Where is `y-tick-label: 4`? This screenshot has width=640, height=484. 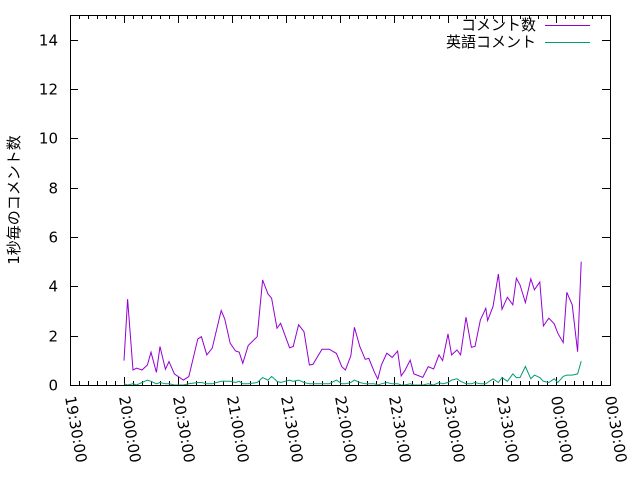 y-tick-label: 4 is located at coordinates (53, 287).